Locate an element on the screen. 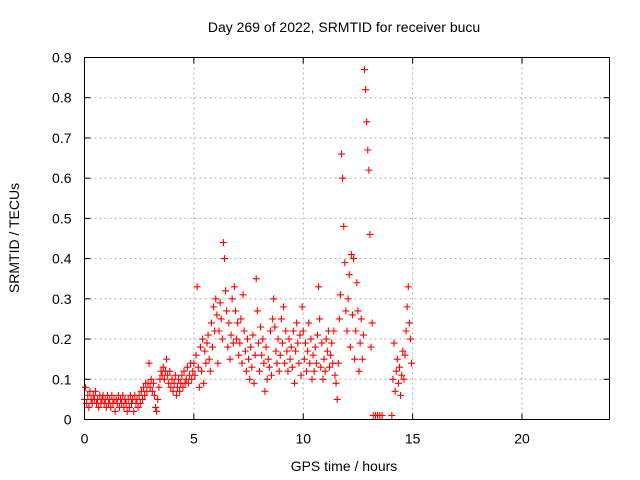 The width and height of the screenshot is (640, 480). x-tick-label: 15 is located at coordinates (413, 439).